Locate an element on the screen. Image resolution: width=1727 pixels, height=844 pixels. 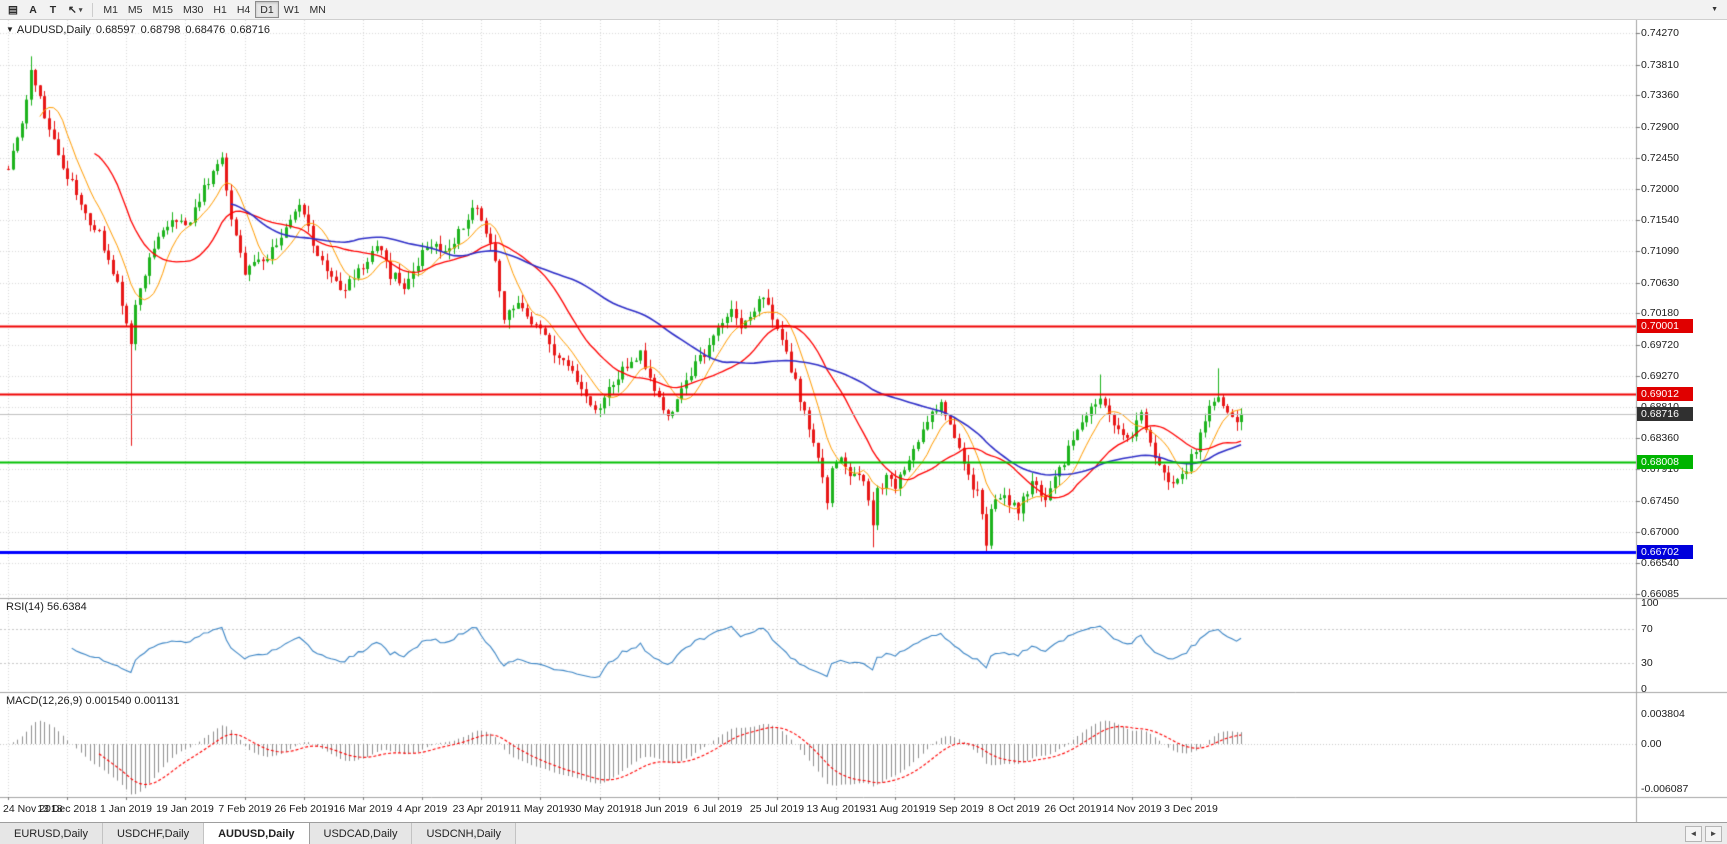
price-axis-label: 0.73810 is located at coordinates (1660, 65).